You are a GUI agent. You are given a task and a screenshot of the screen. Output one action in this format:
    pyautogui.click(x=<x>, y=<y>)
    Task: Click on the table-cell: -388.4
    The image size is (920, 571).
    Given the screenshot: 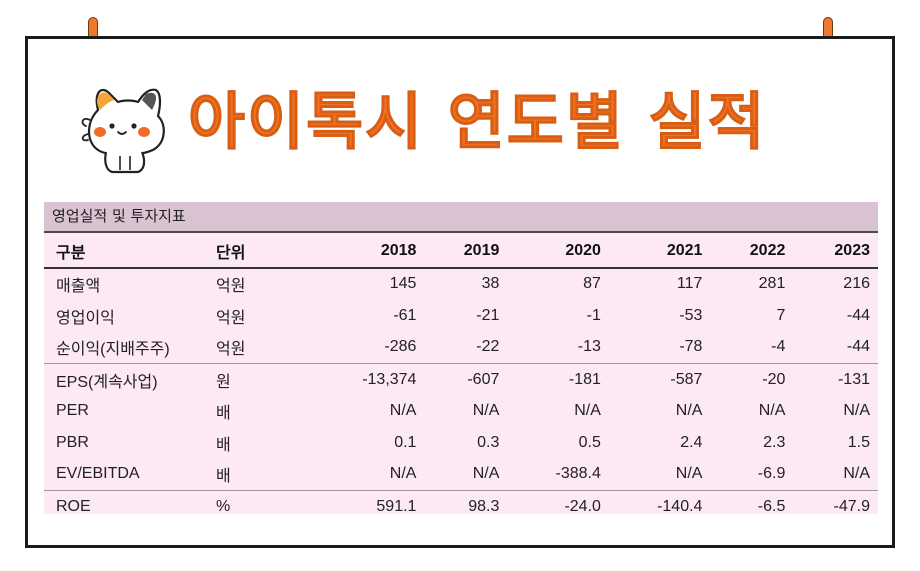 What is the action you would take?
    pyautogui.click(x=578, y=474)
    